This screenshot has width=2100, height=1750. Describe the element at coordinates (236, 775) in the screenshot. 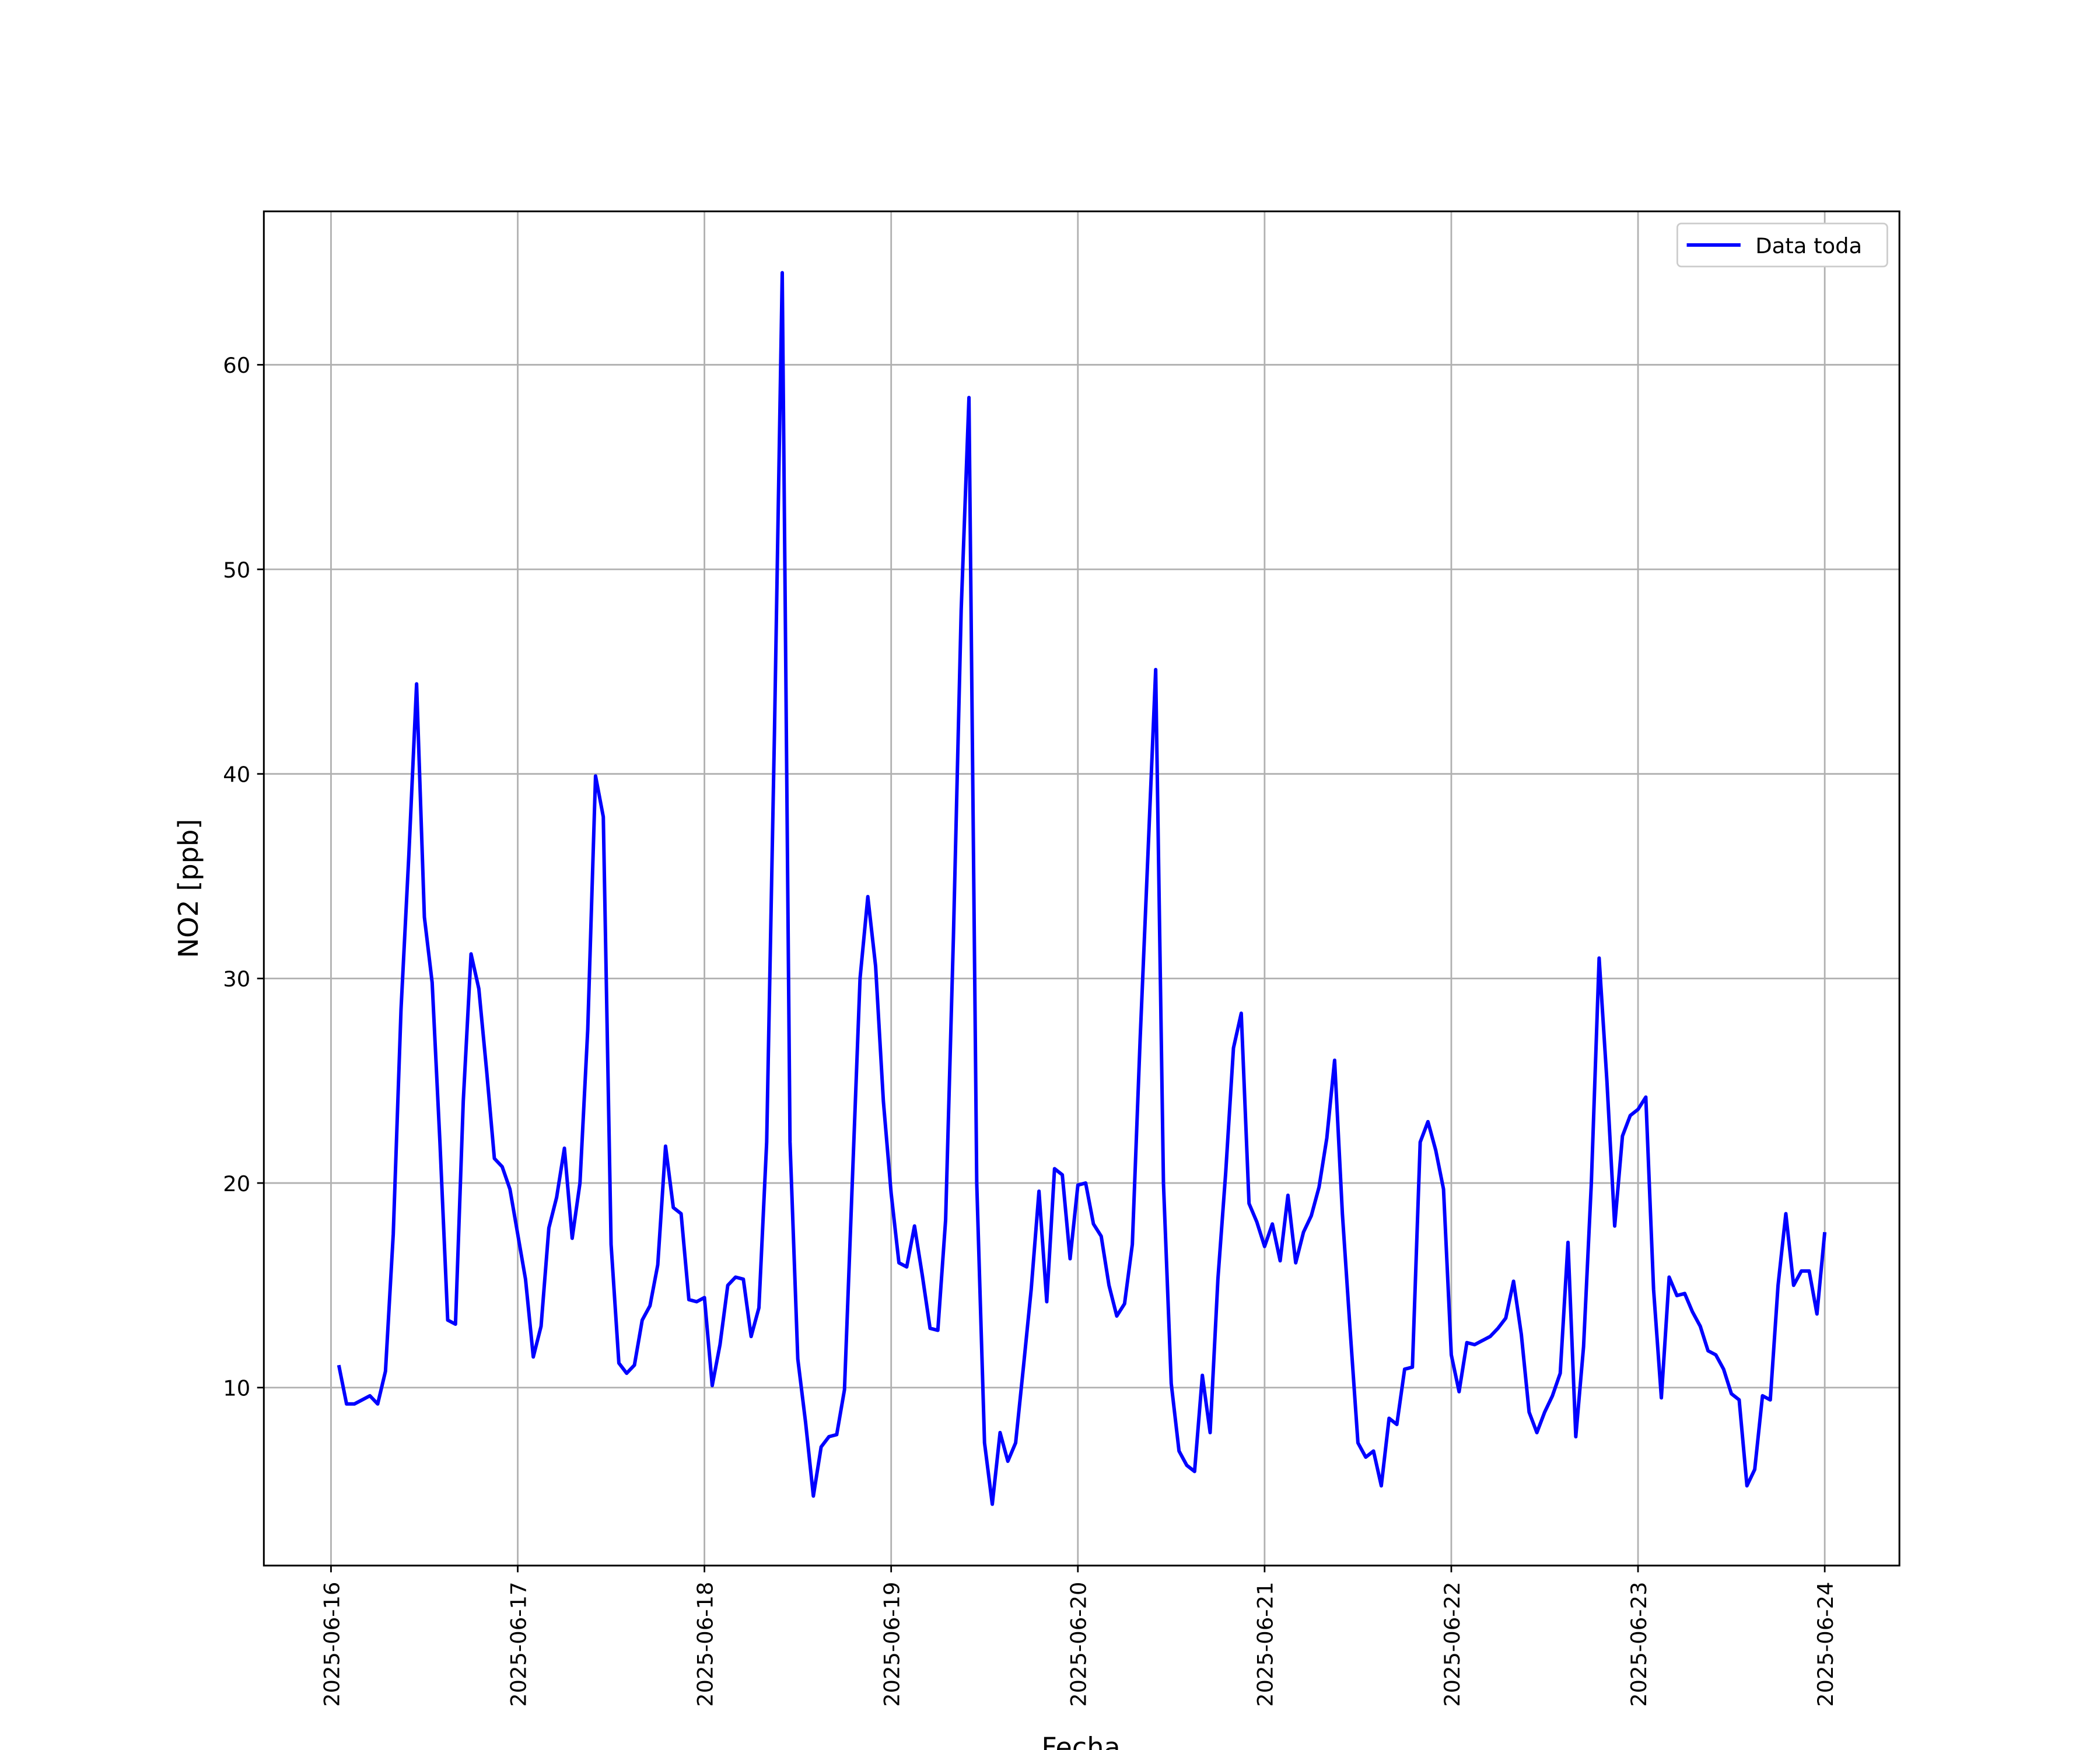

I see `y-tick-label: 40` at that location.